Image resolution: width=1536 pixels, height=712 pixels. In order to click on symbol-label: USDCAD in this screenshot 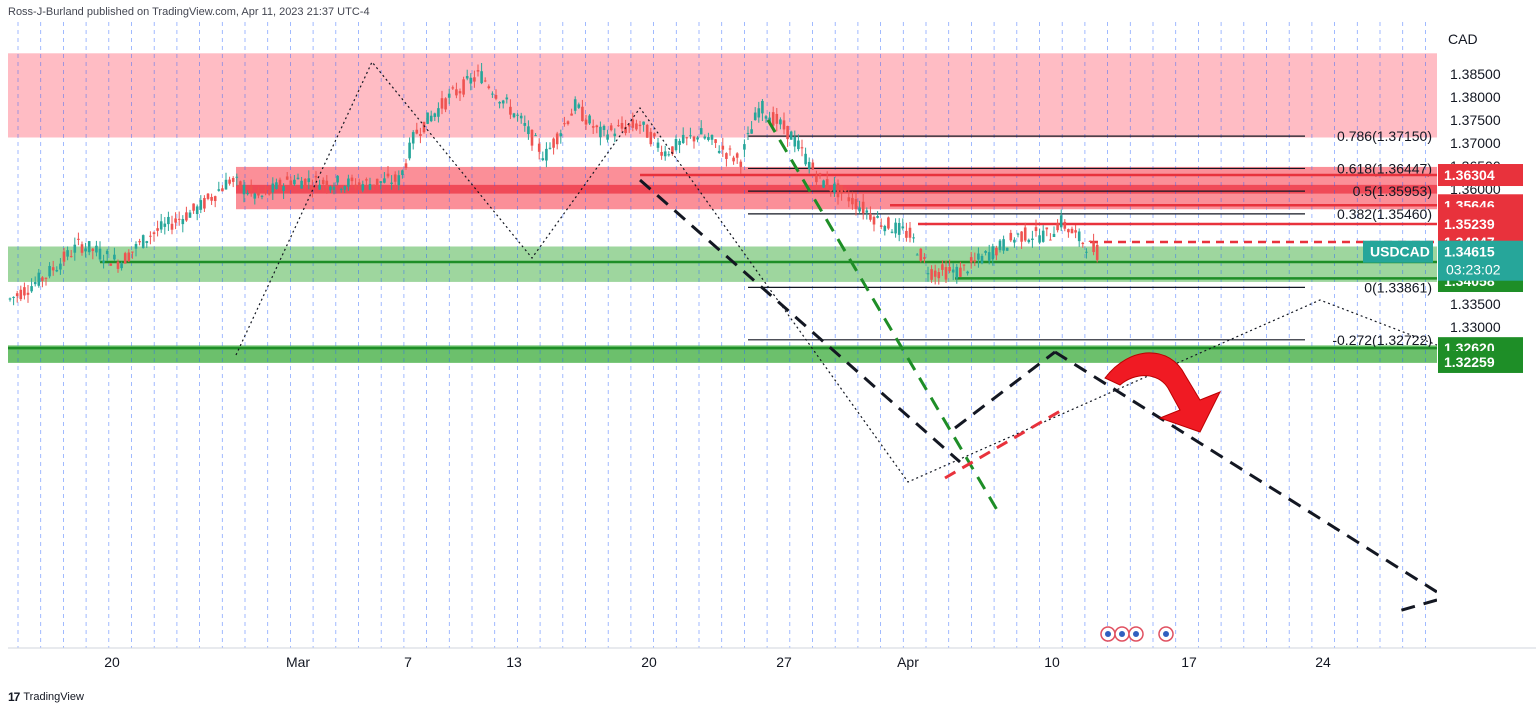, I will do `click(1400, 252)`.